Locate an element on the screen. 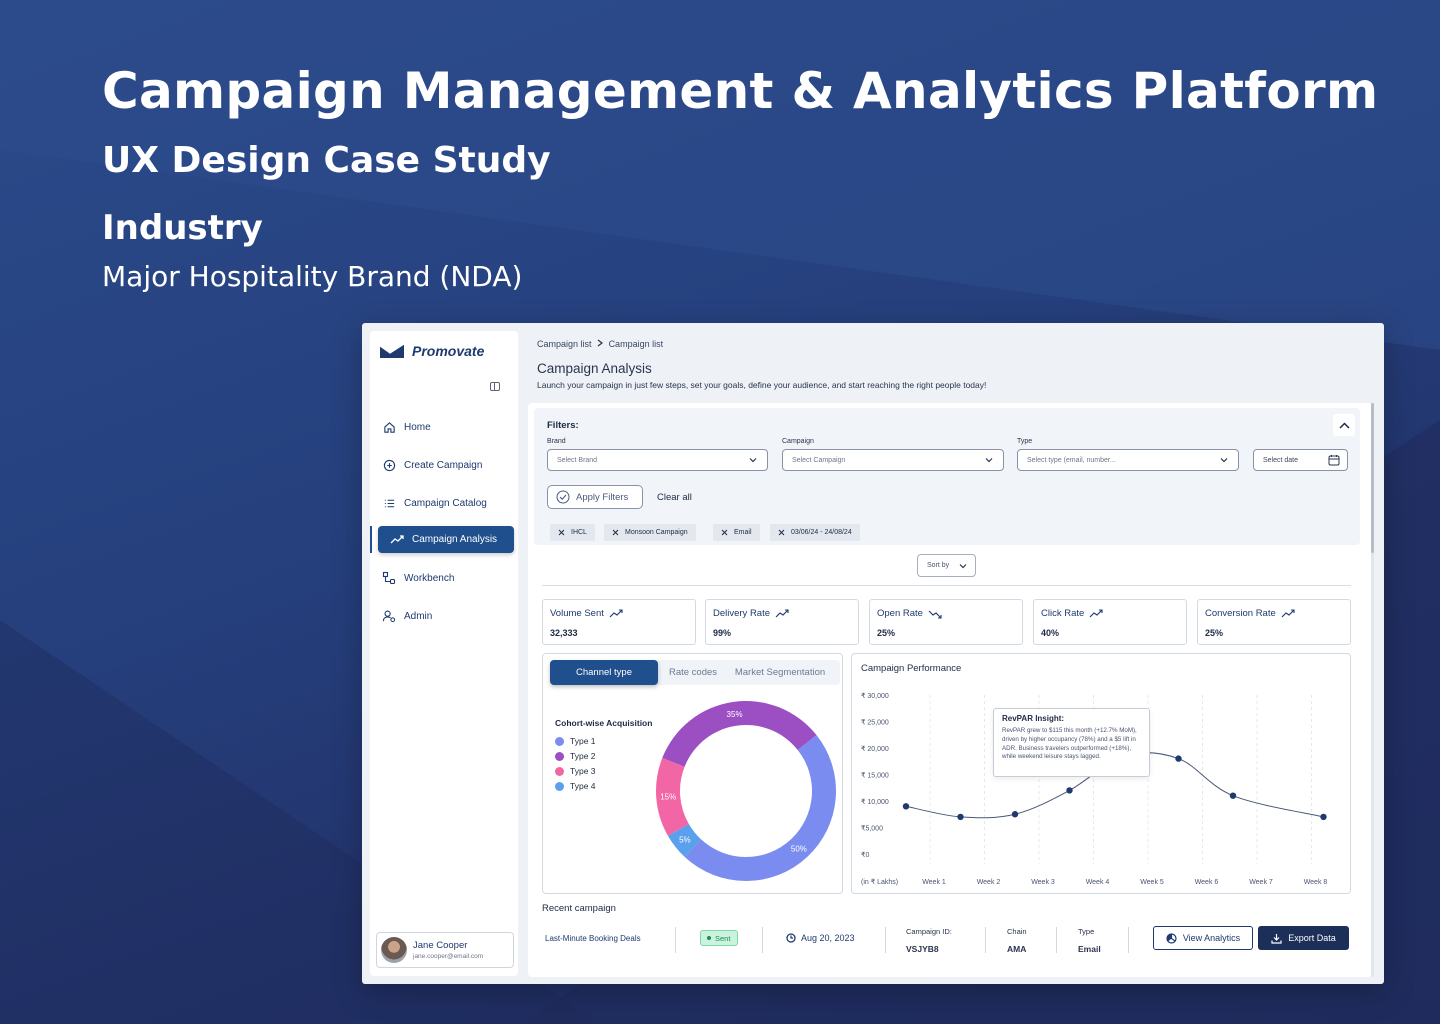 The height and width of the screenshot is (1024, 1440). scrollbar-track is located at coordinates (1372, 690).